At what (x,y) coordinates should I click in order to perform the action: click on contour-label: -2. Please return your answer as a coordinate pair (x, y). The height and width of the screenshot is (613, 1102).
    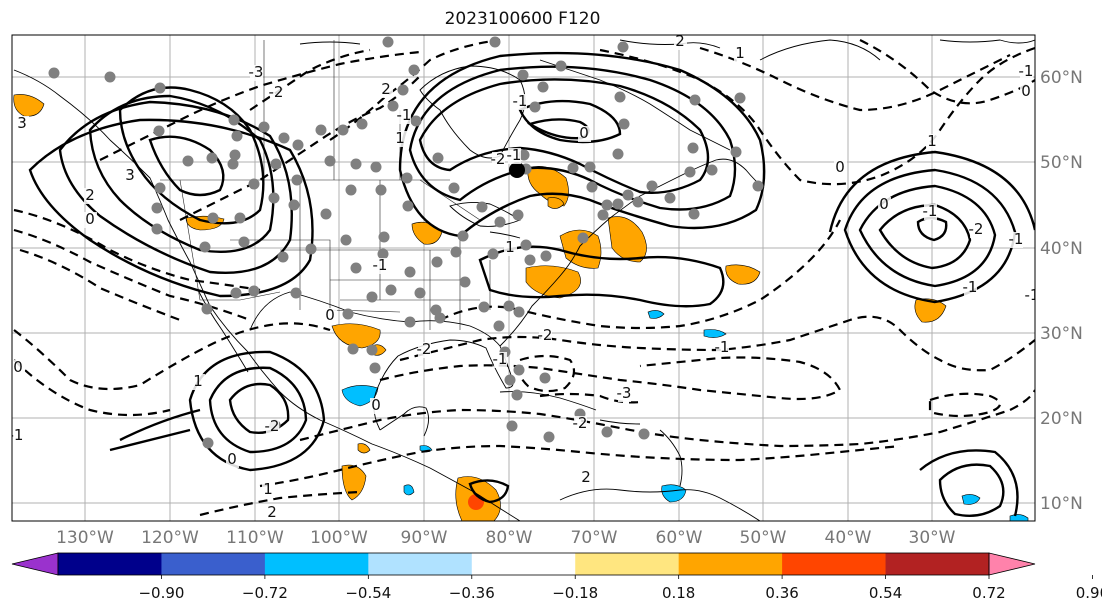
    Looking at the image, I should click on (545, 335).